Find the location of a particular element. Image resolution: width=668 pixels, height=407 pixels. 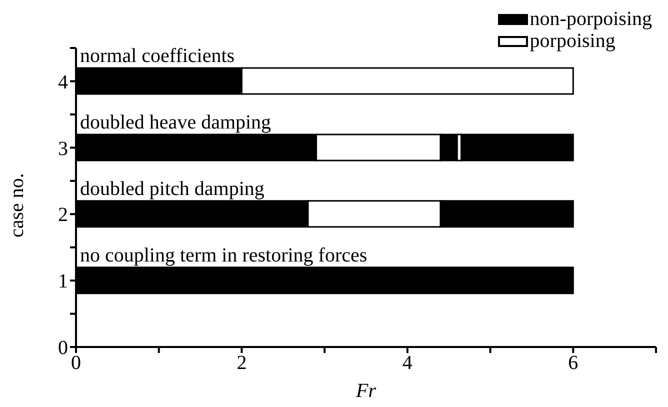

x-axis-title: Fr is located at coordinates (365, 391).